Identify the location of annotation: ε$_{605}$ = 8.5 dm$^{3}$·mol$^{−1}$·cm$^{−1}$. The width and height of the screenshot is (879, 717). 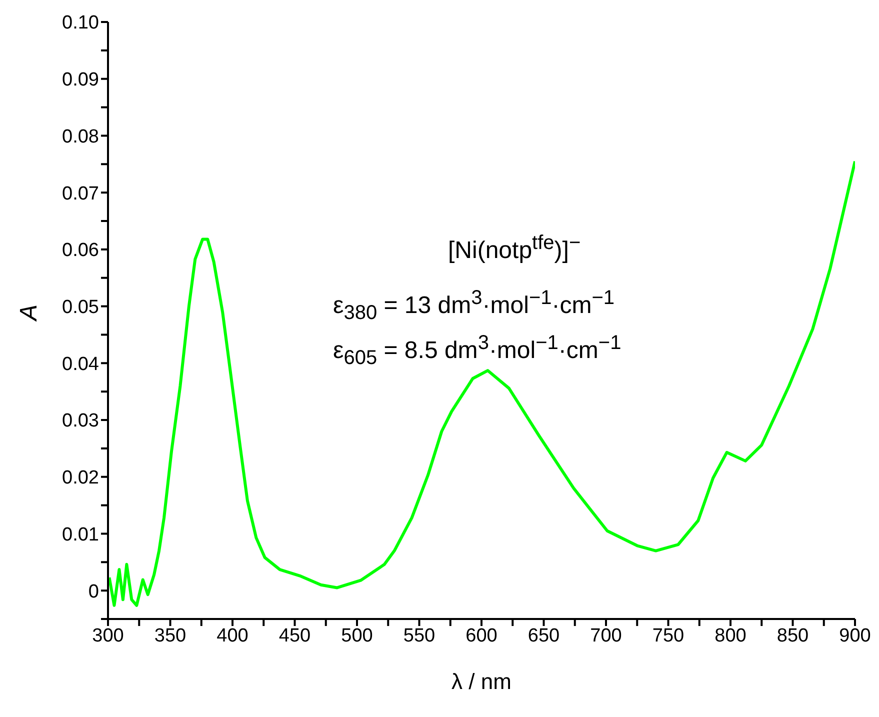
(477, 351).